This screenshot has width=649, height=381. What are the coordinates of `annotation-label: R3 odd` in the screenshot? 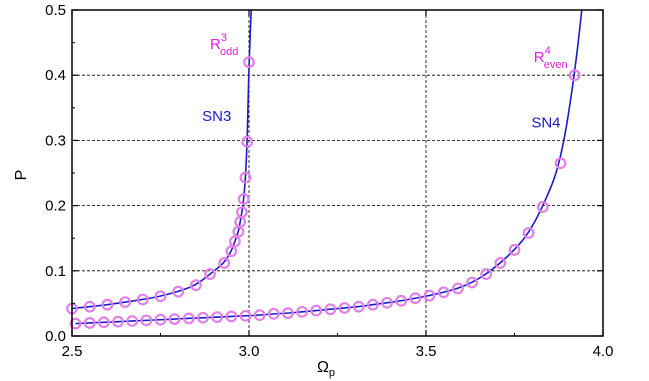 It's located at (224, 45).